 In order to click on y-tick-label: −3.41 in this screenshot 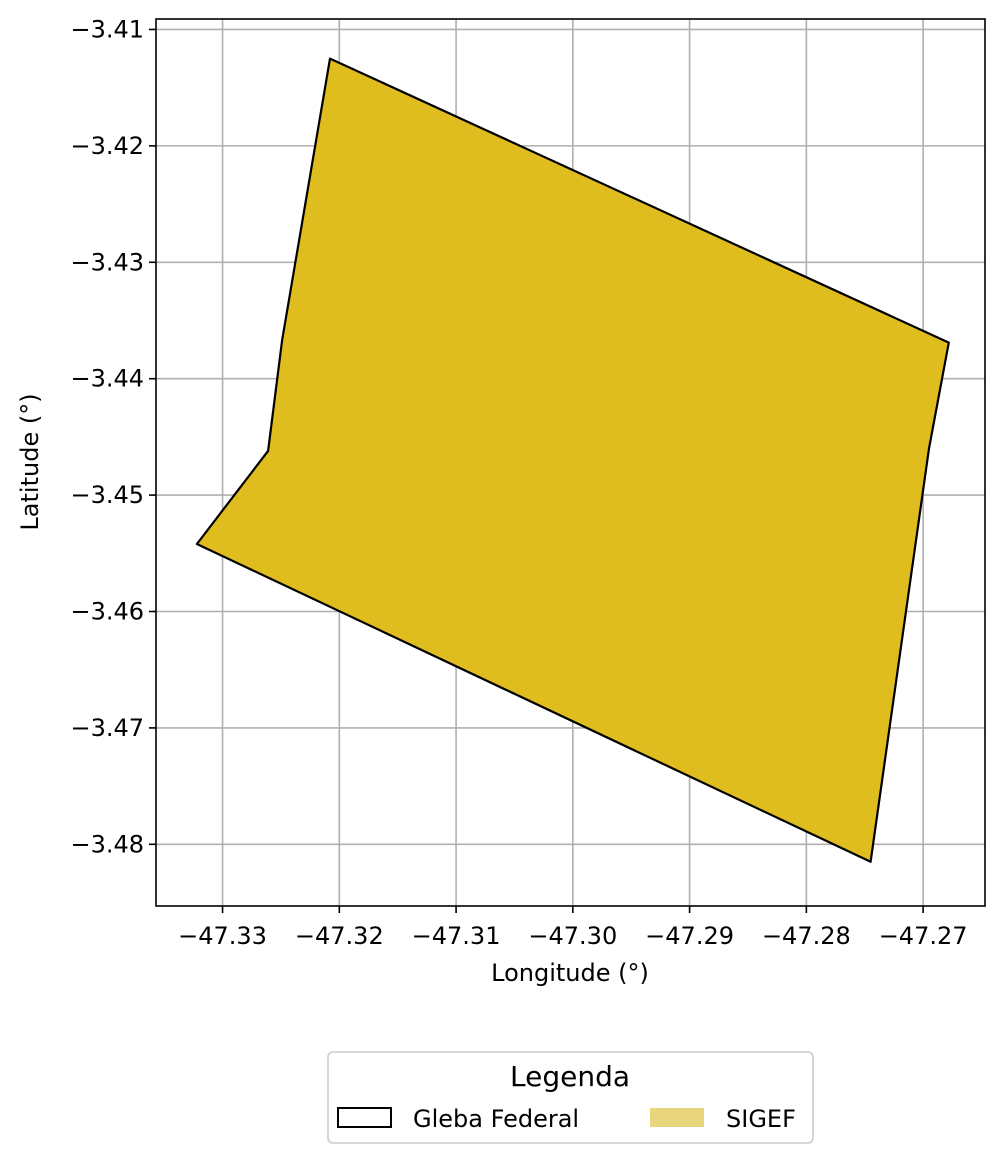, I will do `click(107, 29)`.